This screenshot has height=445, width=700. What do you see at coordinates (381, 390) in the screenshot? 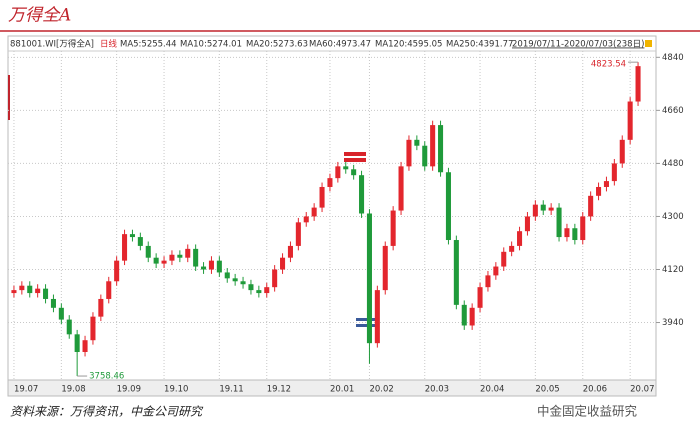
I see `x-tick-label: 20.02` at bounding box center [381, 390].